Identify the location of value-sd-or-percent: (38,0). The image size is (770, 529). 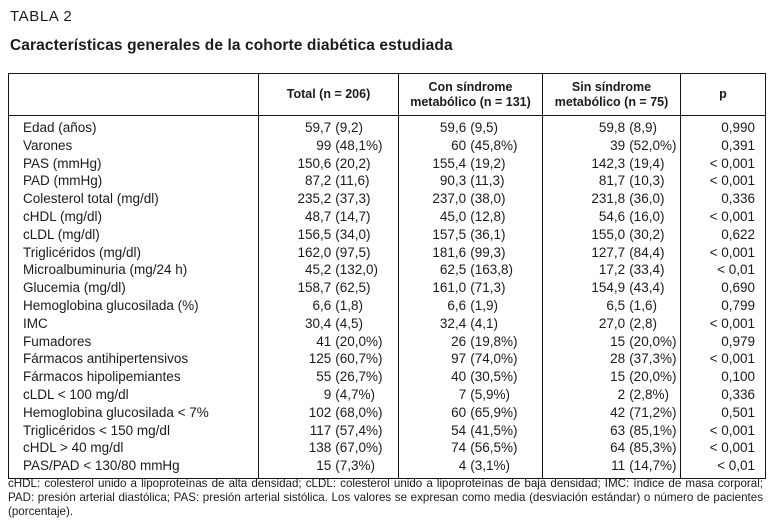
(488, 199).